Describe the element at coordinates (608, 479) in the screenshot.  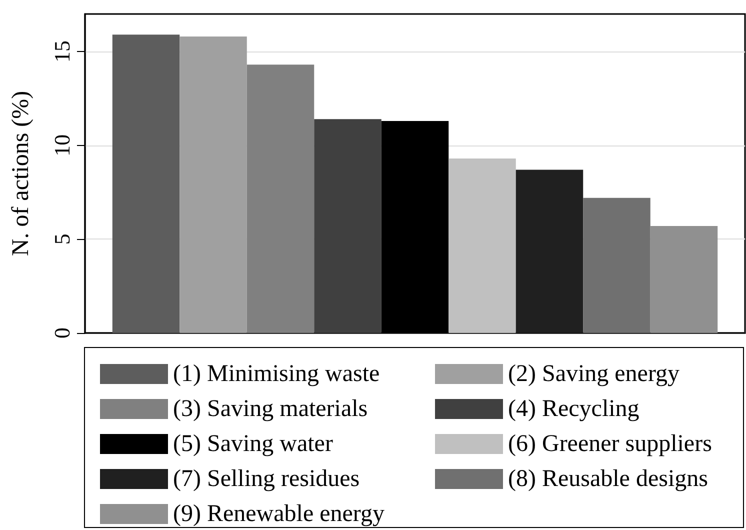
I see `legend-label: (8) Reusable designs` at that location.